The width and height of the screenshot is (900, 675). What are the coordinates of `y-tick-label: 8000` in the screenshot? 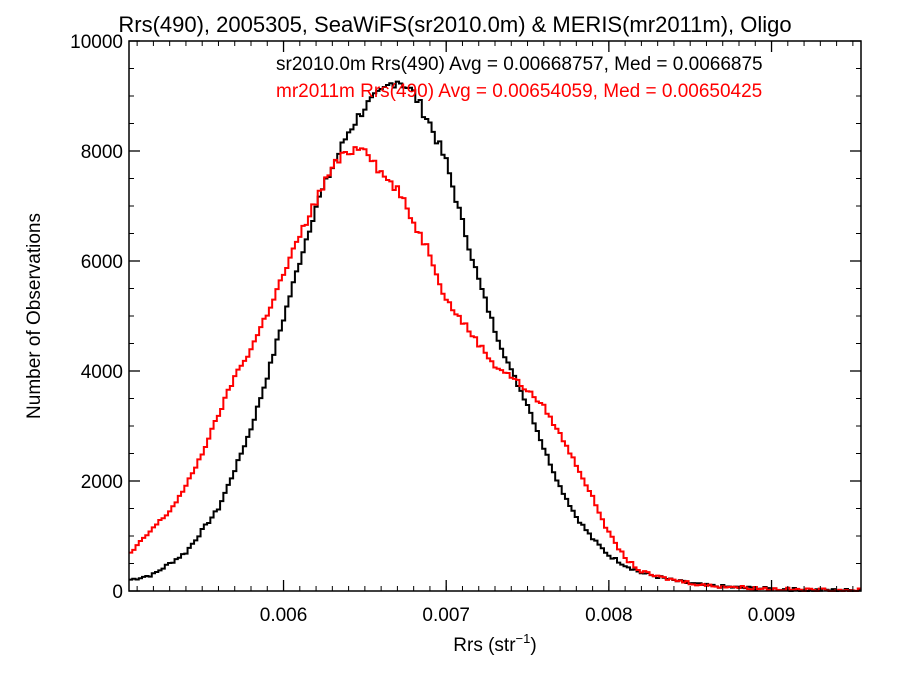 It's located at (102, 152).